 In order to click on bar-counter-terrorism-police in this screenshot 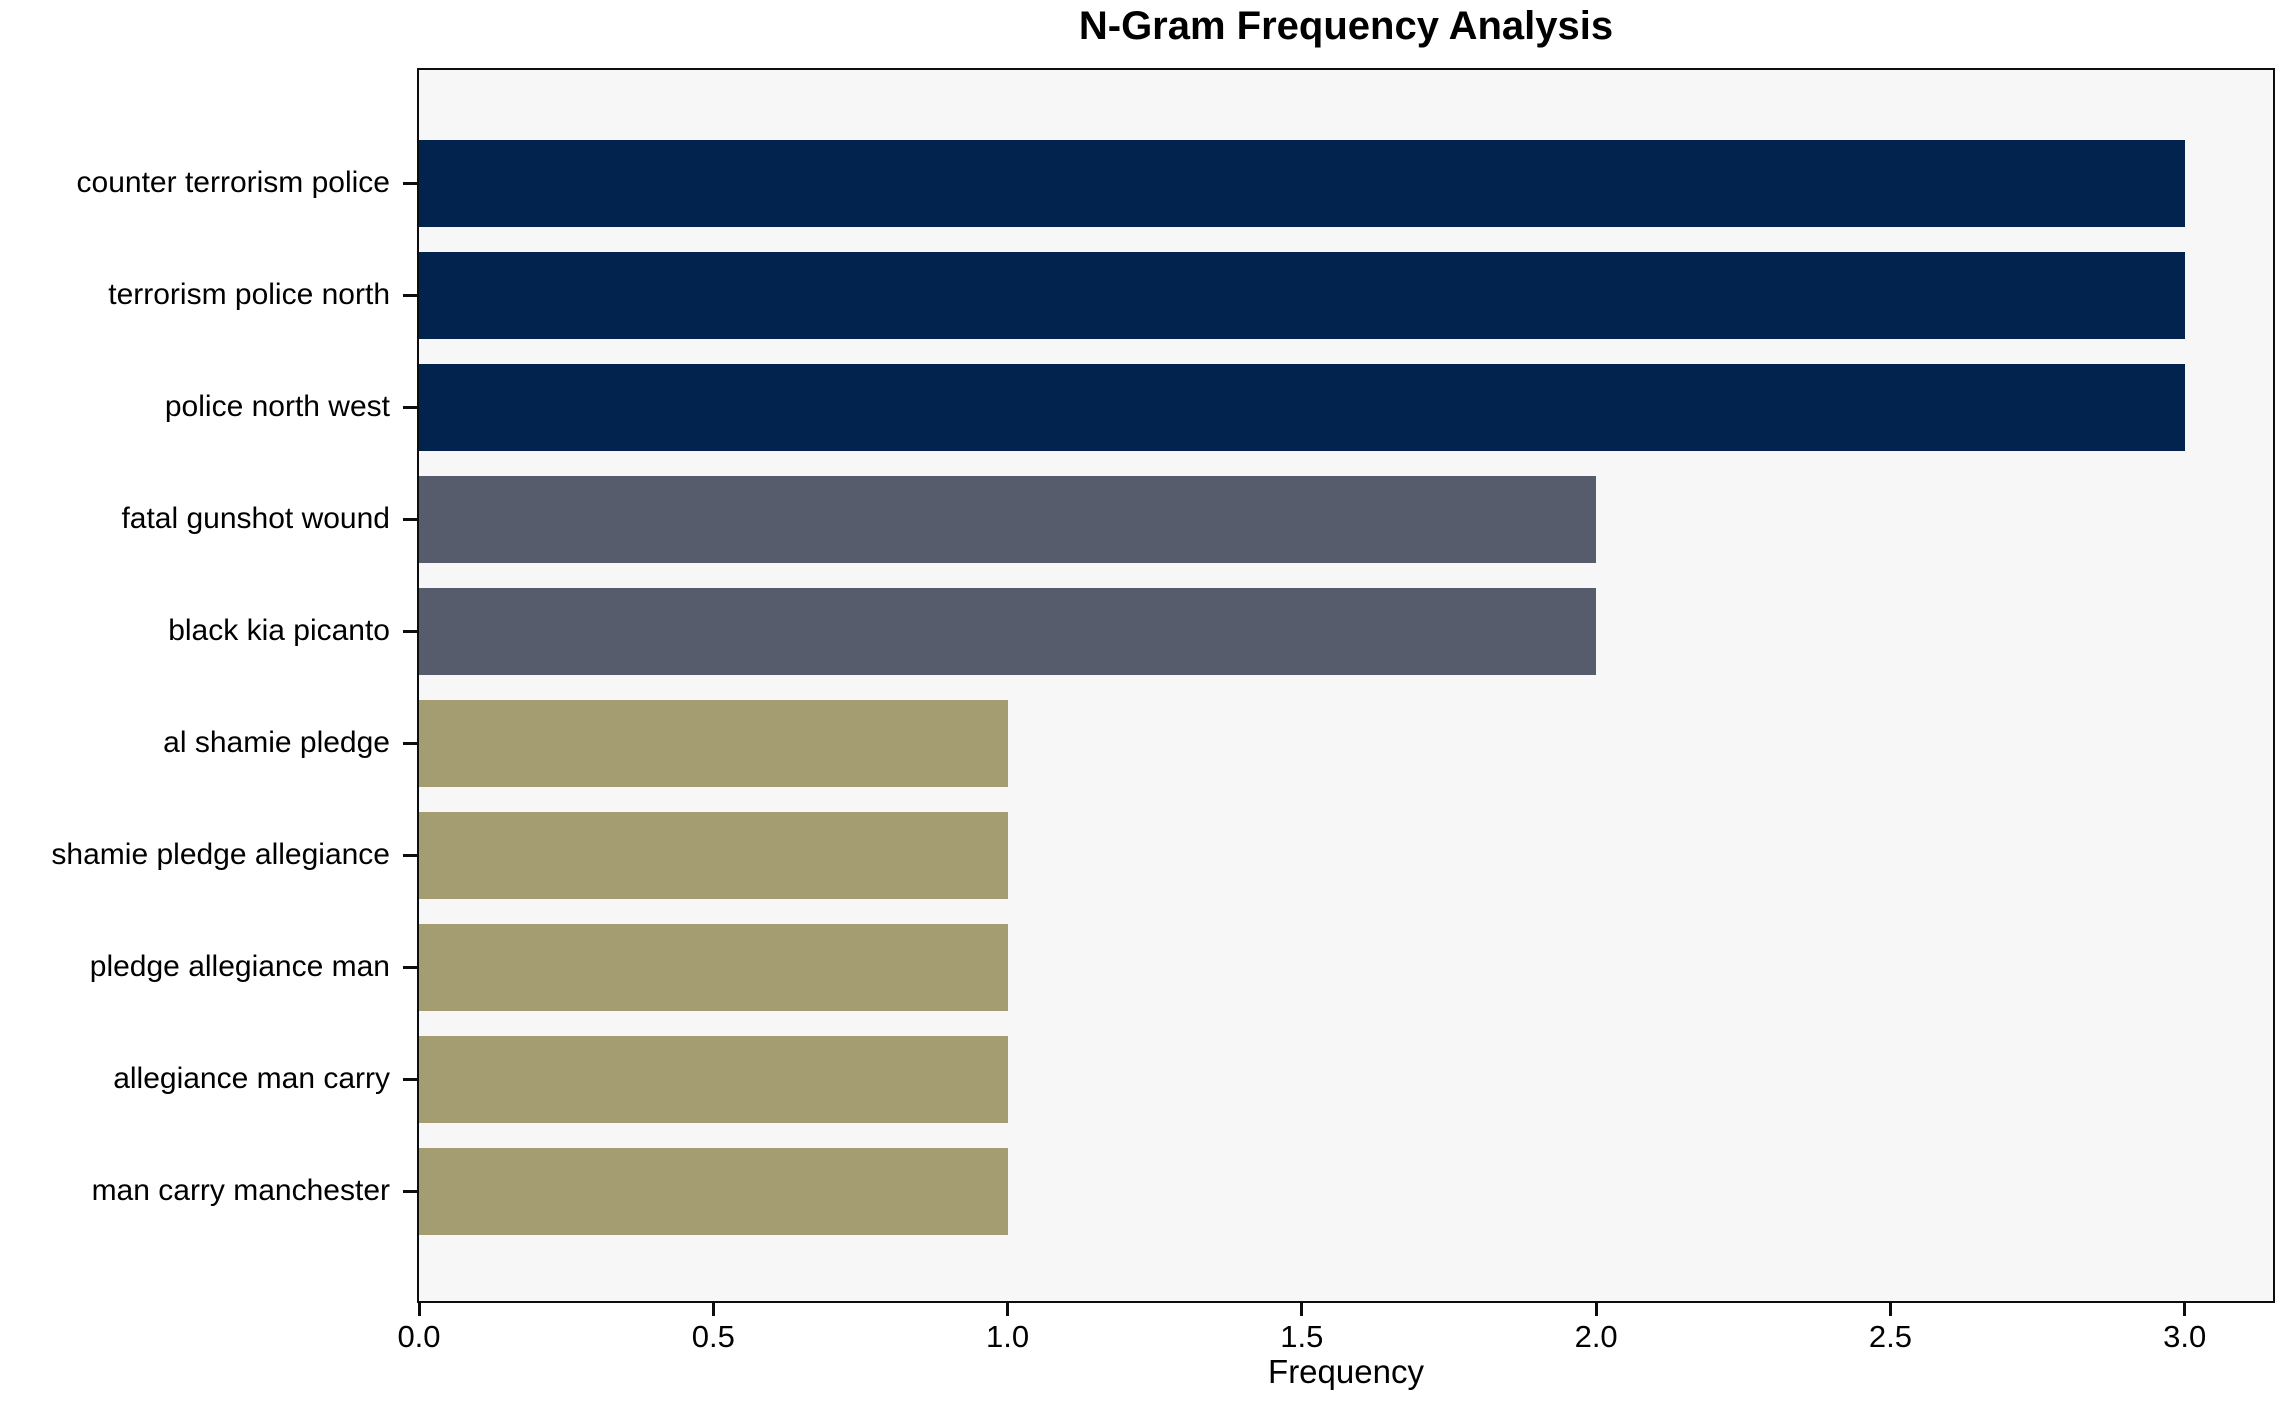, I will do `click(1302, 183)`.